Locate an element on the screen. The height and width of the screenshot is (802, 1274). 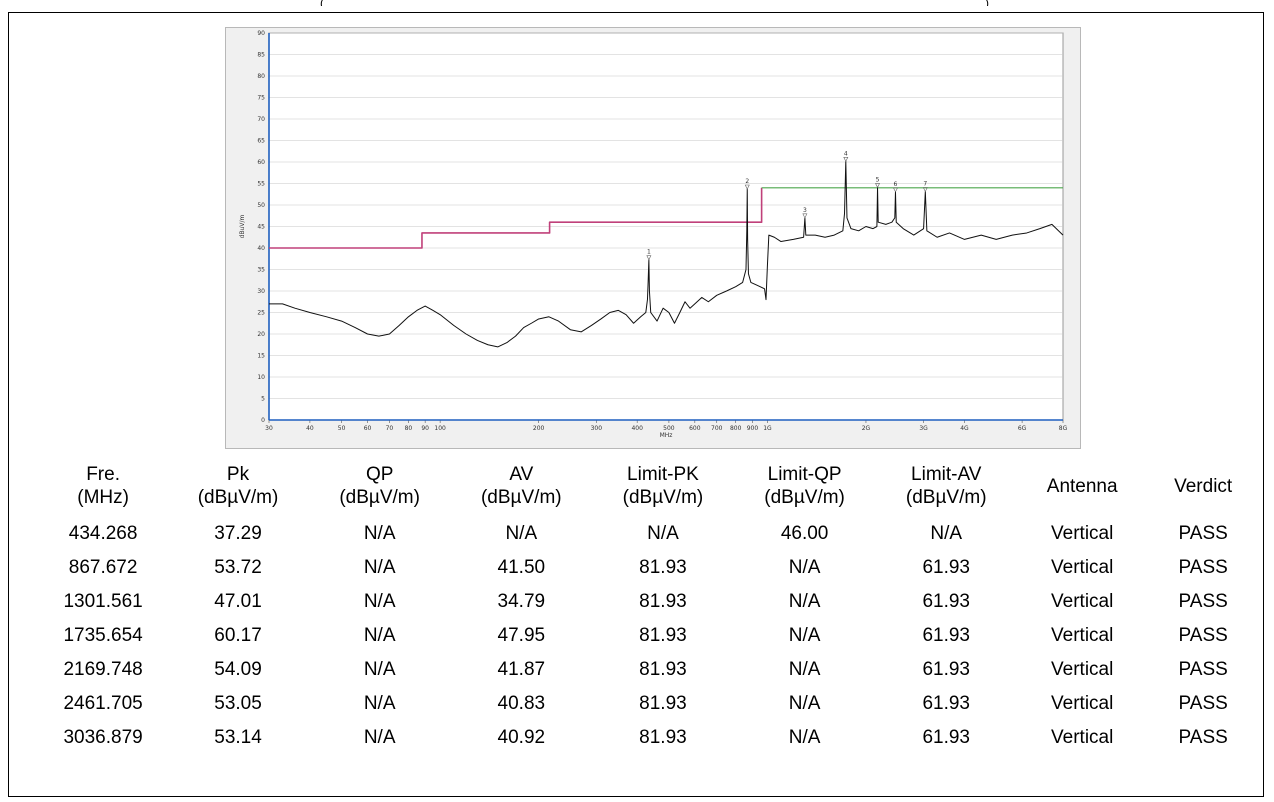
y-tick-label: 85 is located at coordinates (261, 55).